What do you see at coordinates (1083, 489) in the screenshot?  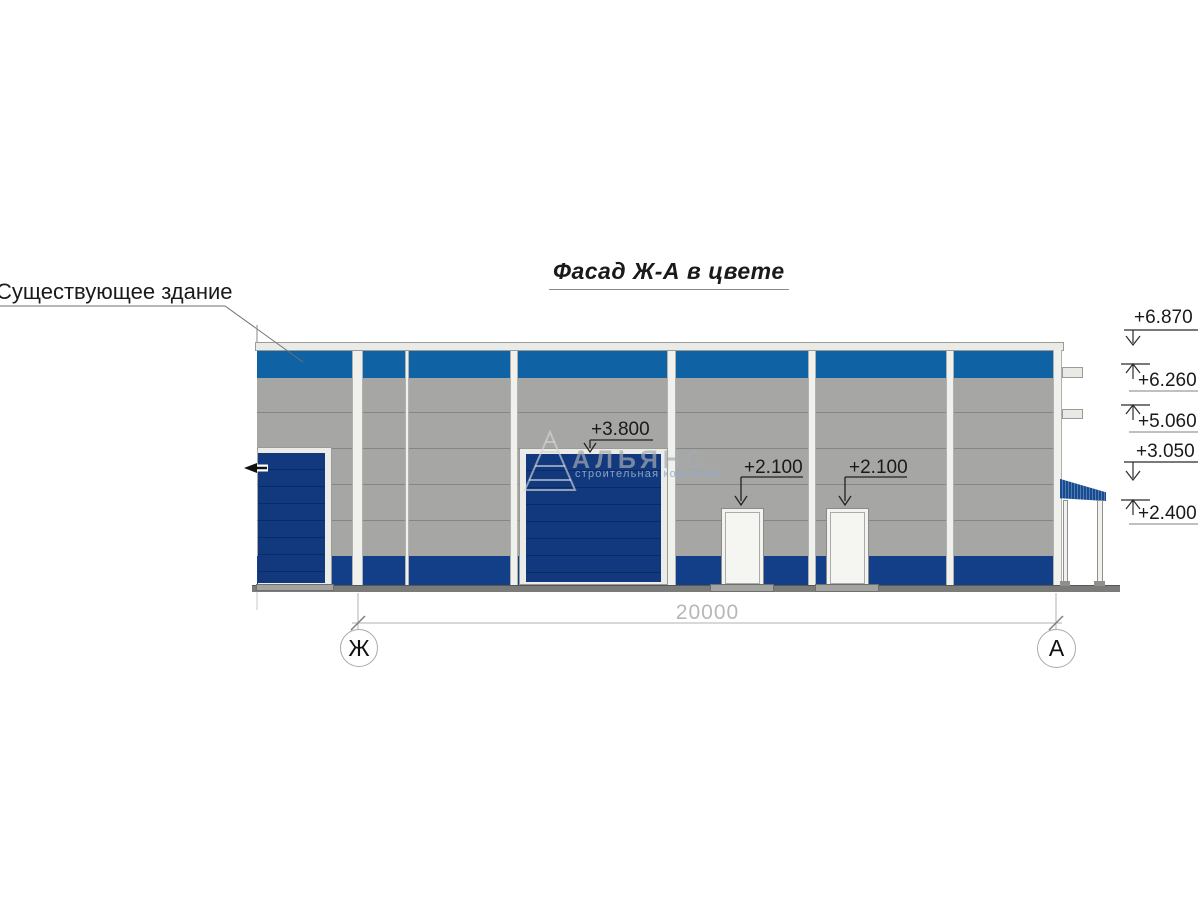 I see `canopy-roof` at bounding box center [1083, 489].